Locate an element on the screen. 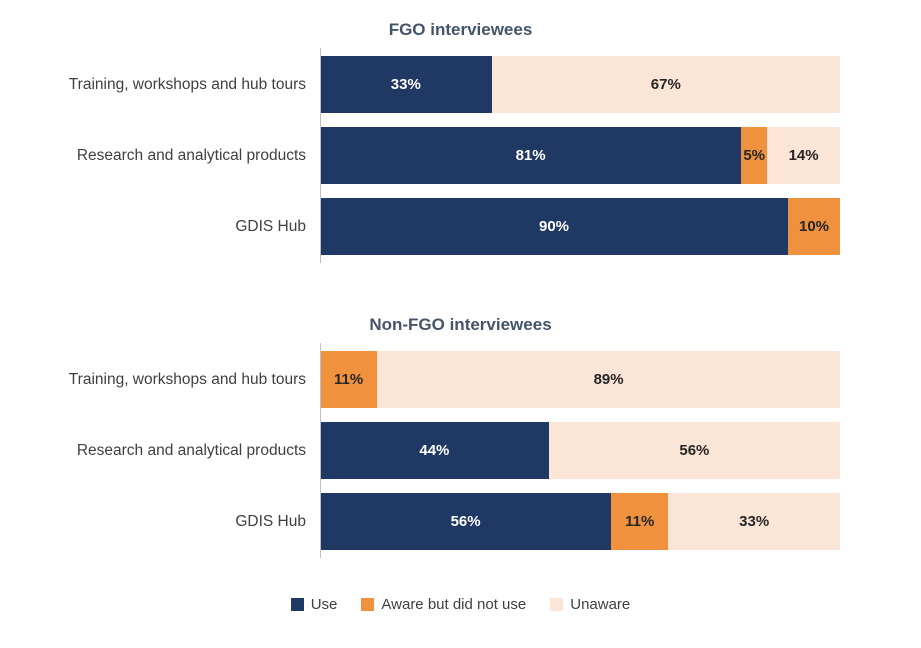 The width and height of the screenshot is (921, 648). bar-segment-use: 56% is located at coordinates (466, 521).